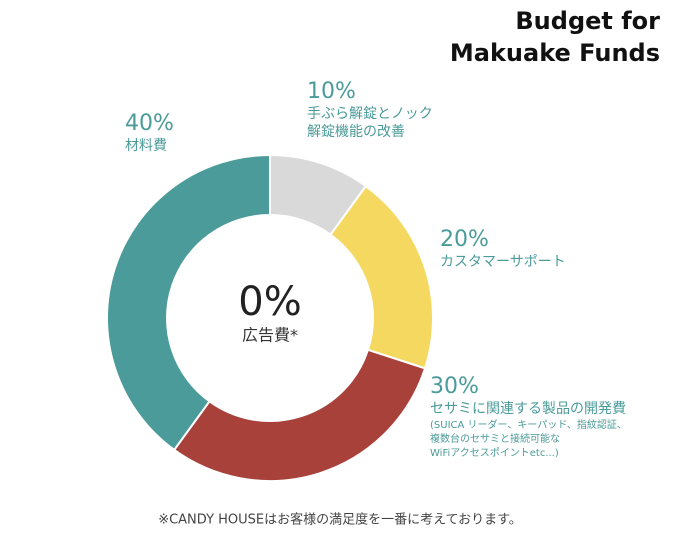 This screenshot has height=535, width=680. Describe the element at coordinates (494, 453) in the screenshot. I see `category-detail: WiFiアクセスポイントetc...)` at that location.